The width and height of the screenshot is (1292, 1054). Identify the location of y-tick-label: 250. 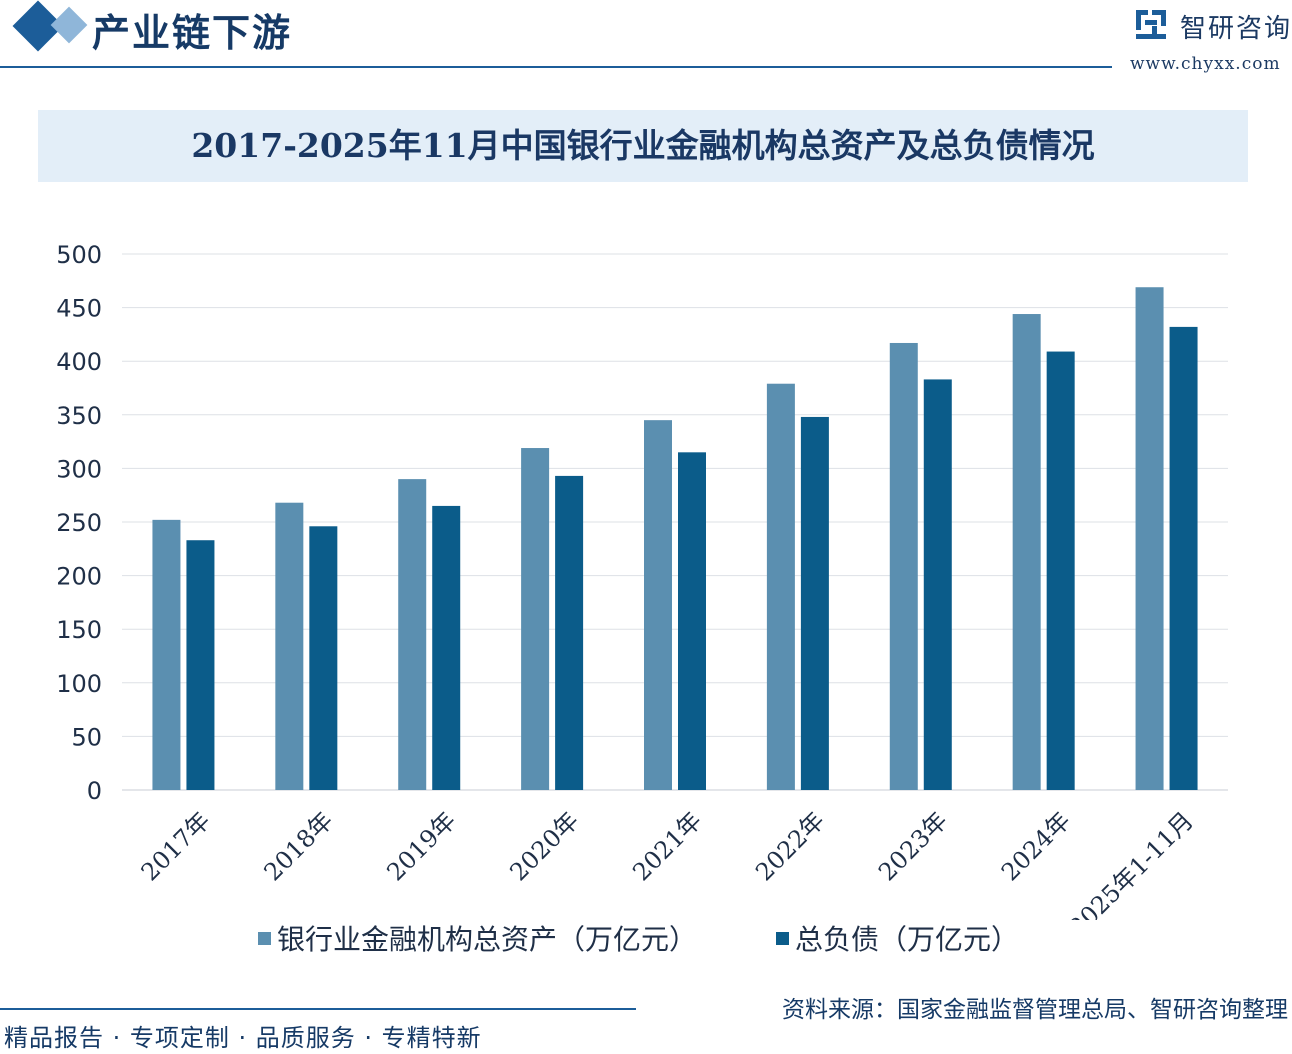
(79, 523).